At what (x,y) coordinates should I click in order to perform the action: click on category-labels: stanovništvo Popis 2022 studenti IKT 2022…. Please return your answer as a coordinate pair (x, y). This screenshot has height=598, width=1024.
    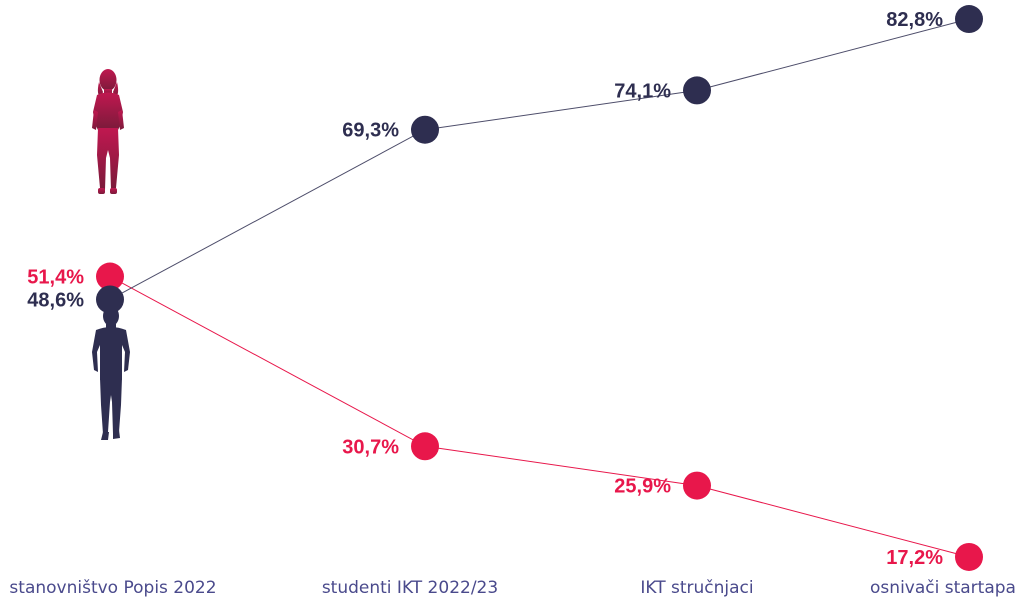
    Looking at the image, I should click on (512, 588).